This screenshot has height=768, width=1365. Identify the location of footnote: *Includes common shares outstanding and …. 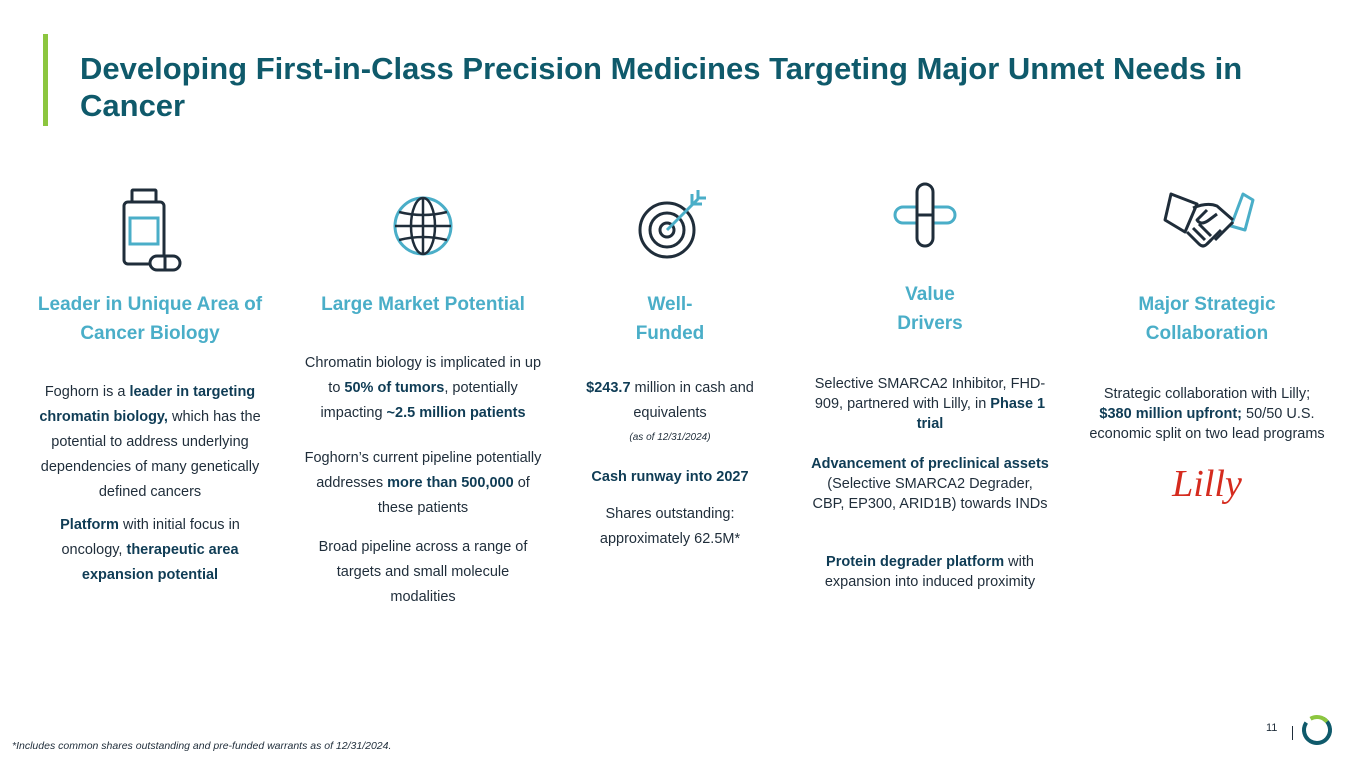
(202, 746).